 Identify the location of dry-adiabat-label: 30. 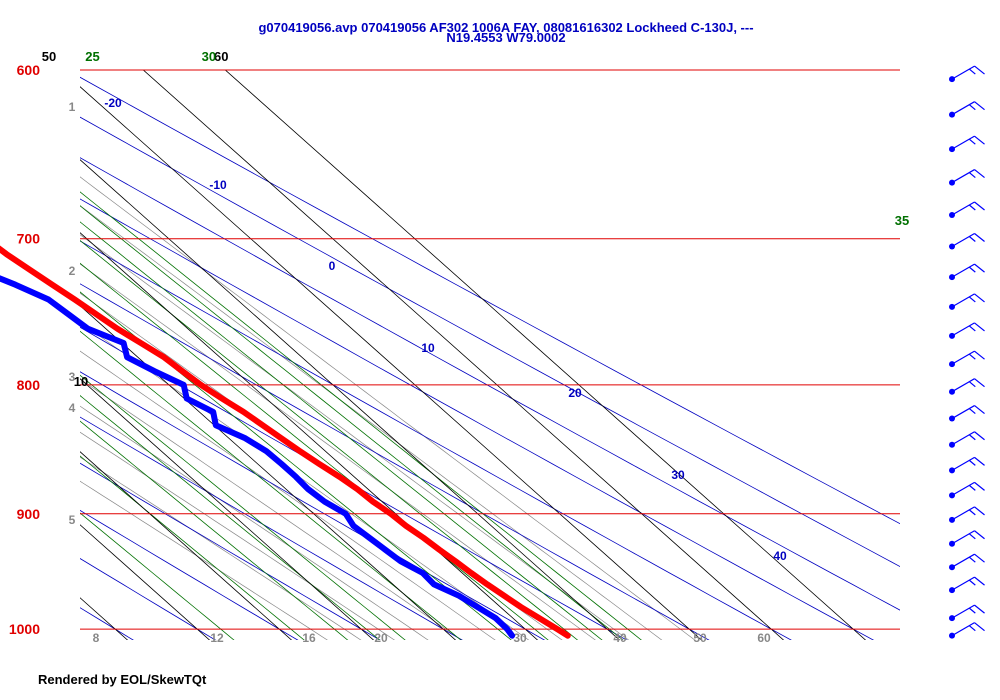
(678, 475).